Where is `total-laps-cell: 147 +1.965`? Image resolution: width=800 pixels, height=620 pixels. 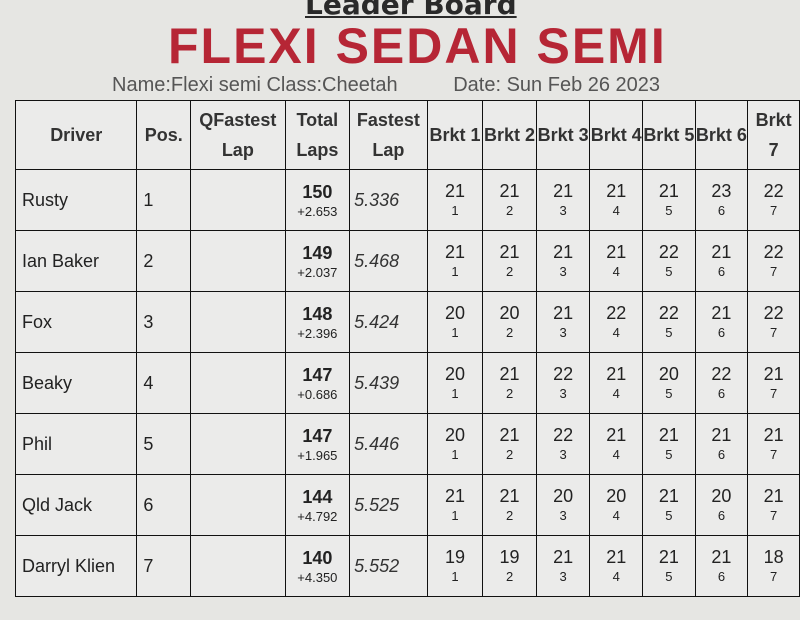 total-laps-cell: 147 +1.965 is located at coordinates (317, 444).